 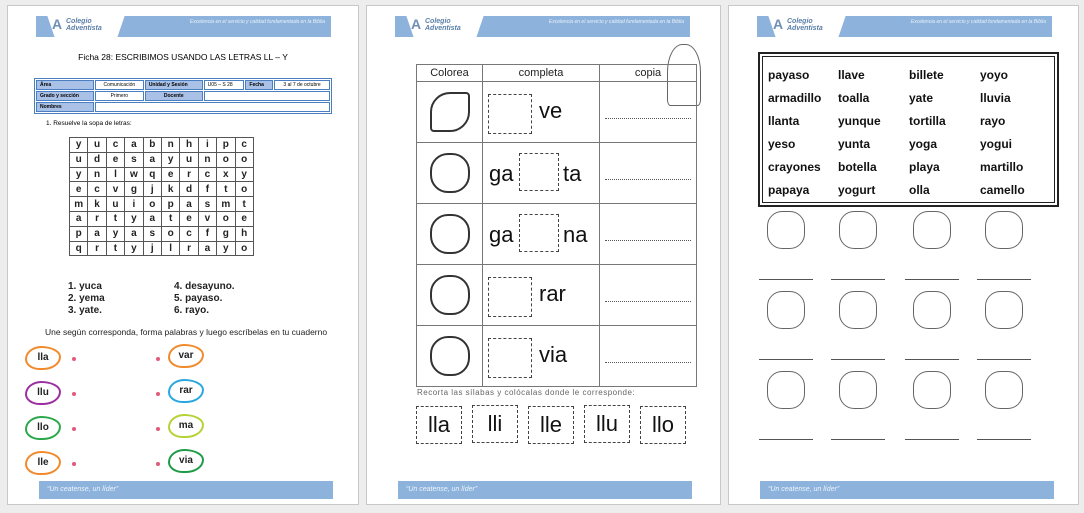 I want to click on syllable-right: via, so click(x=186, y=461).